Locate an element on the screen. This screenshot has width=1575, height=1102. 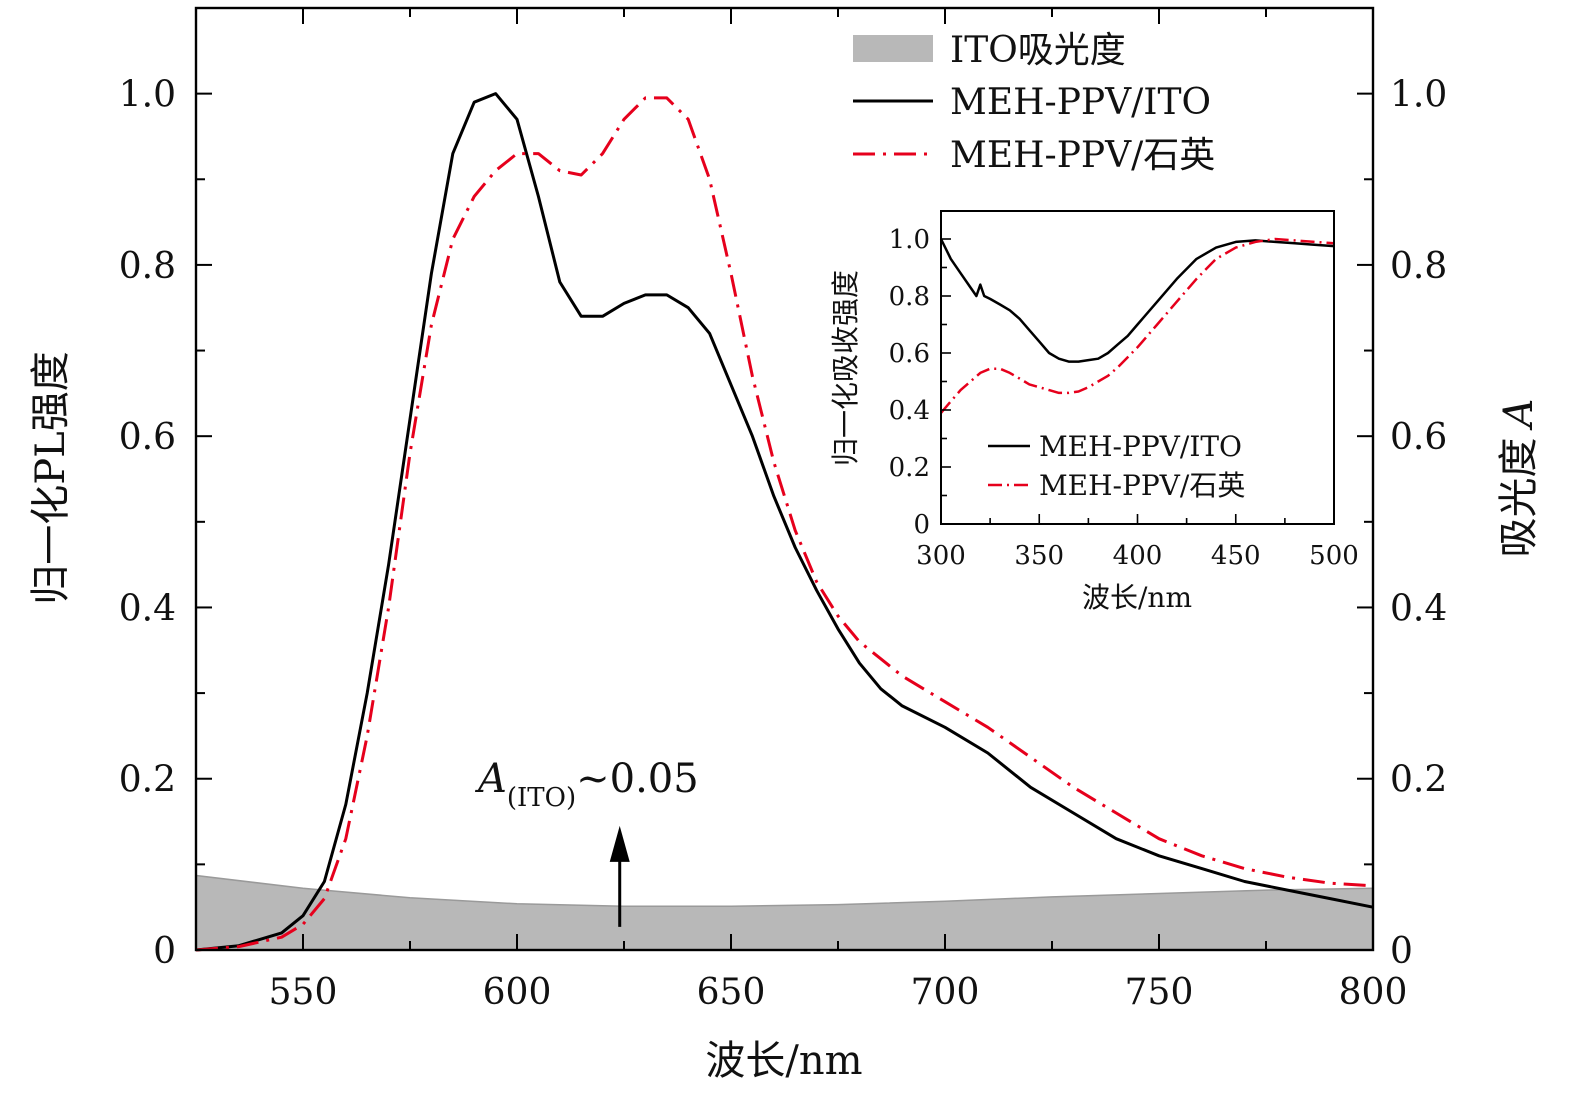
ito-annotation-label: A(ITO)~0.05 is located at coordinates (586, 784).